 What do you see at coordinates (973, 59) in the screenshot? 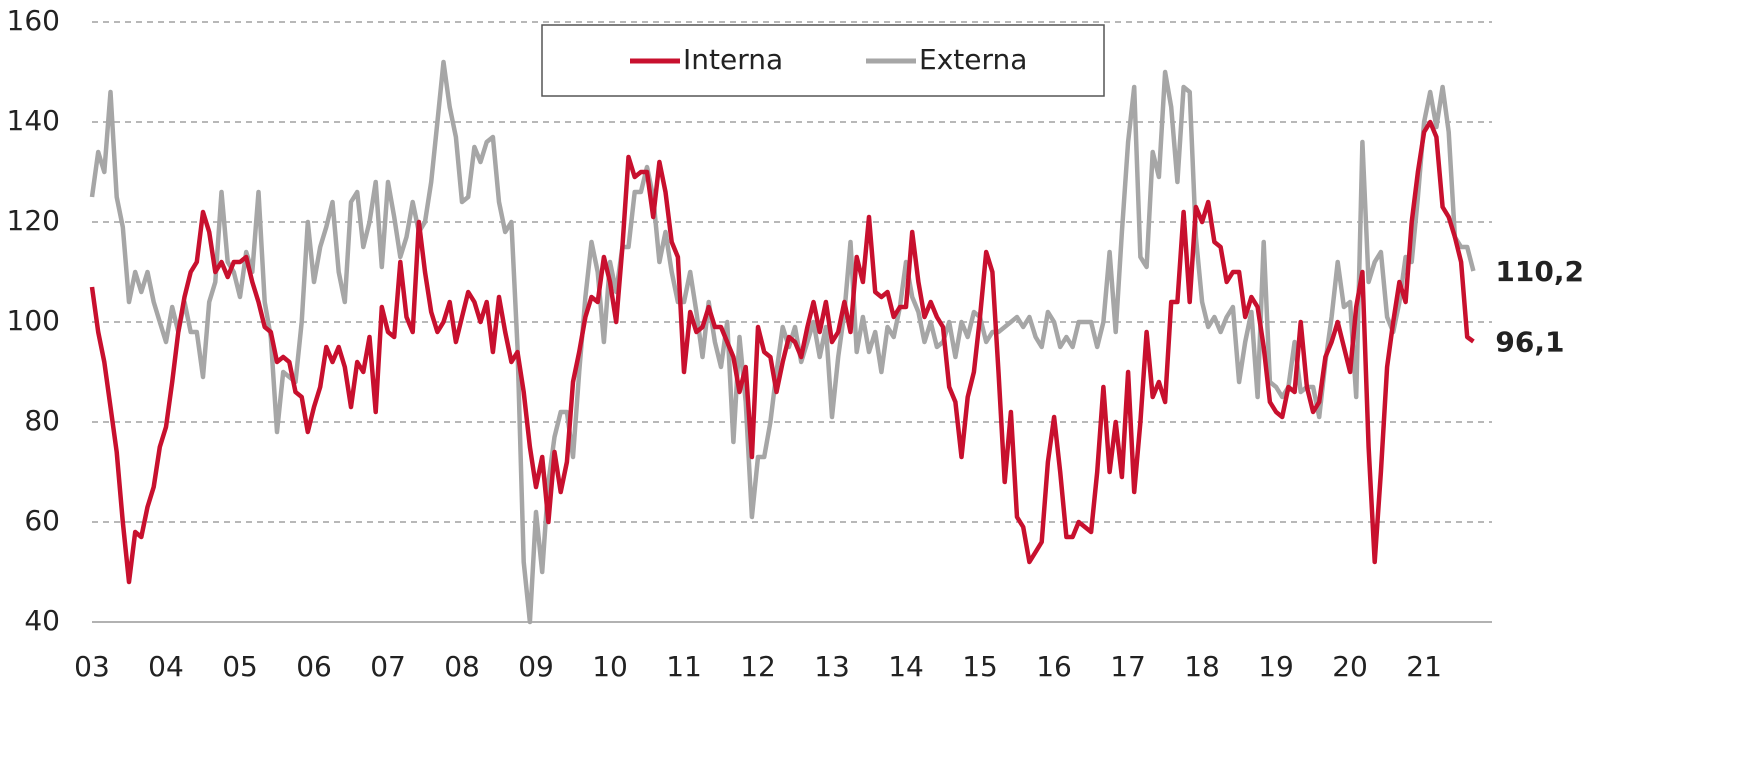
I see `legend-label: Externa` at bounding box center [973, 59].